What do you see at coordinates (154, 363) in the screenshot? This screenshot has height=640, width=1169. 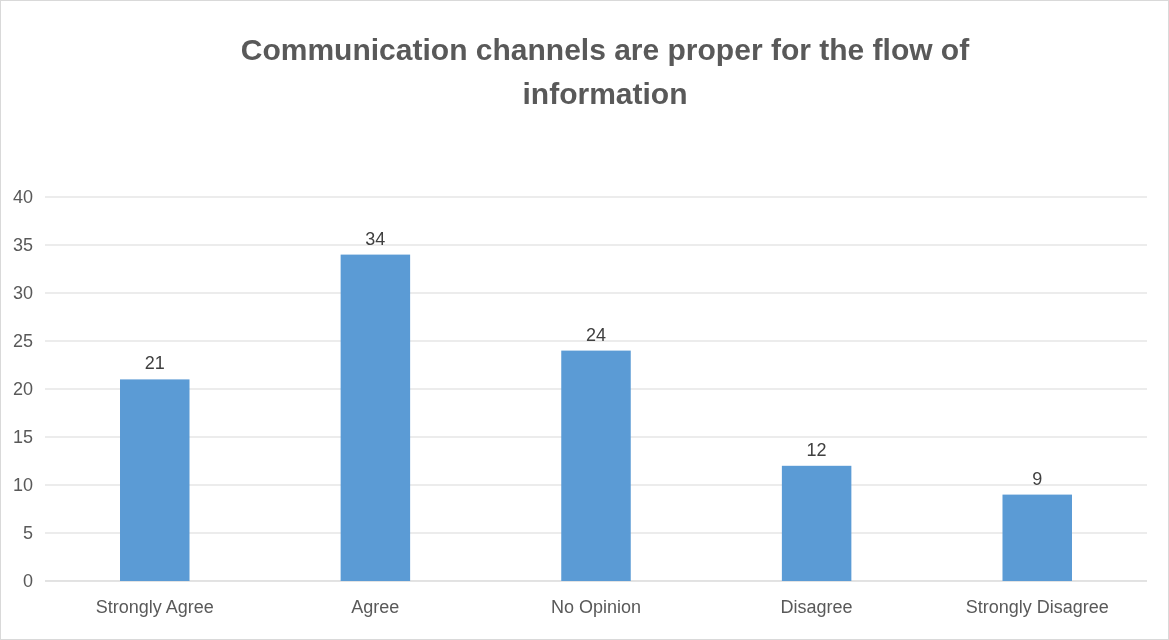 I see `data-label: 21` at bounding box center [154, 363].